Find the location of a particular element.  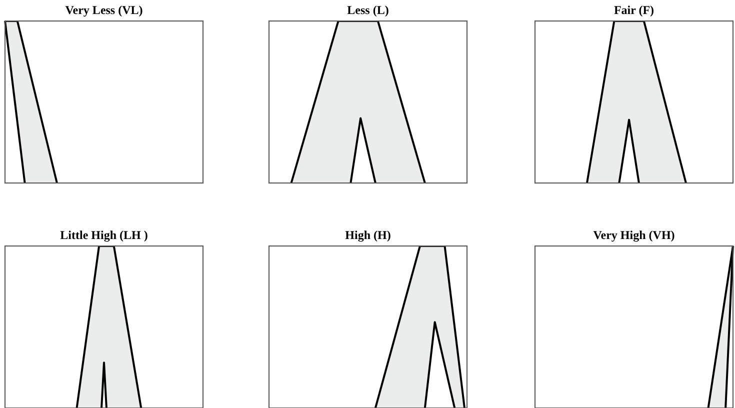

chart-title: Less (L) is located at coordinates (368, 10).